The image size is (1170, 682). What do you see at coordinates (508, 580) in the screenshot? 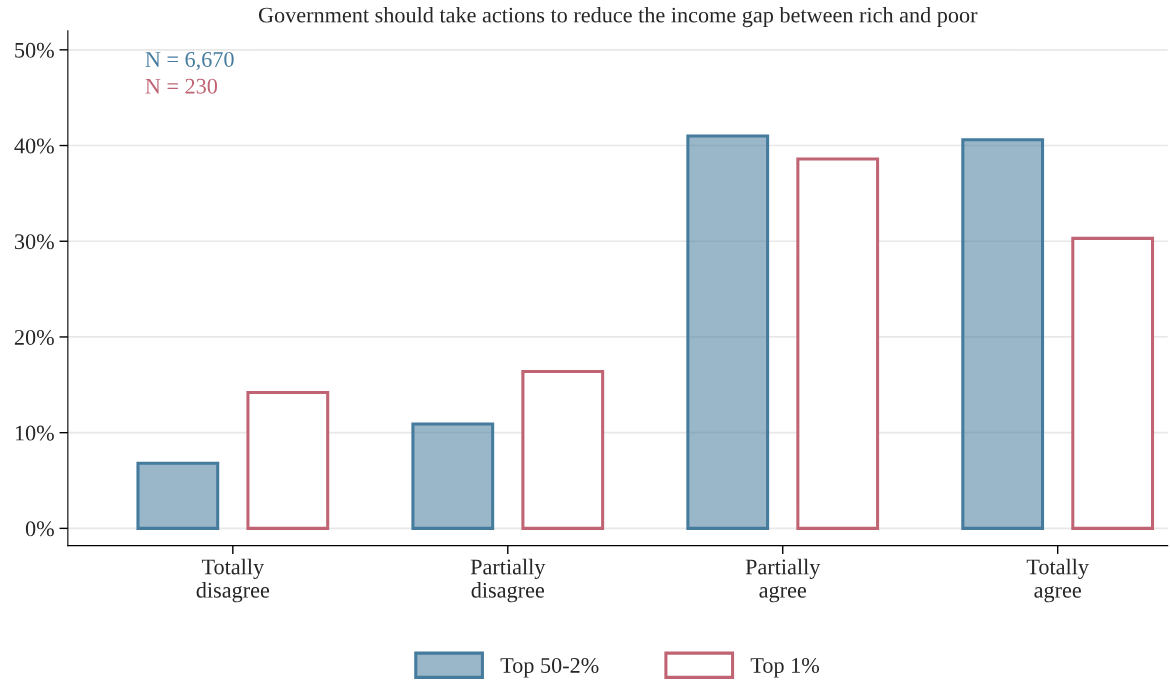
I see `x-tick-label: Partially disagree` at bounding box center [508, 580].